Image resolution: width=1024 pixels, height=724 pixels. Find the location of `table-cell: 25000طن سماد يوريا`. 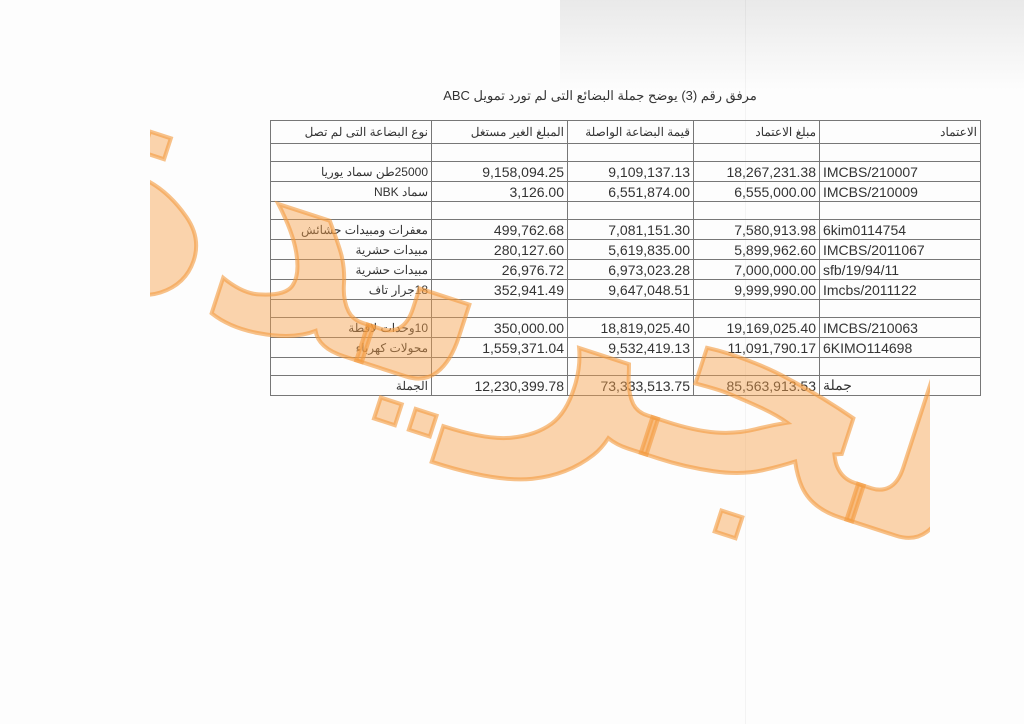

table-cell: 25000طن سماد يوريا is located at coordinates (351, 171).